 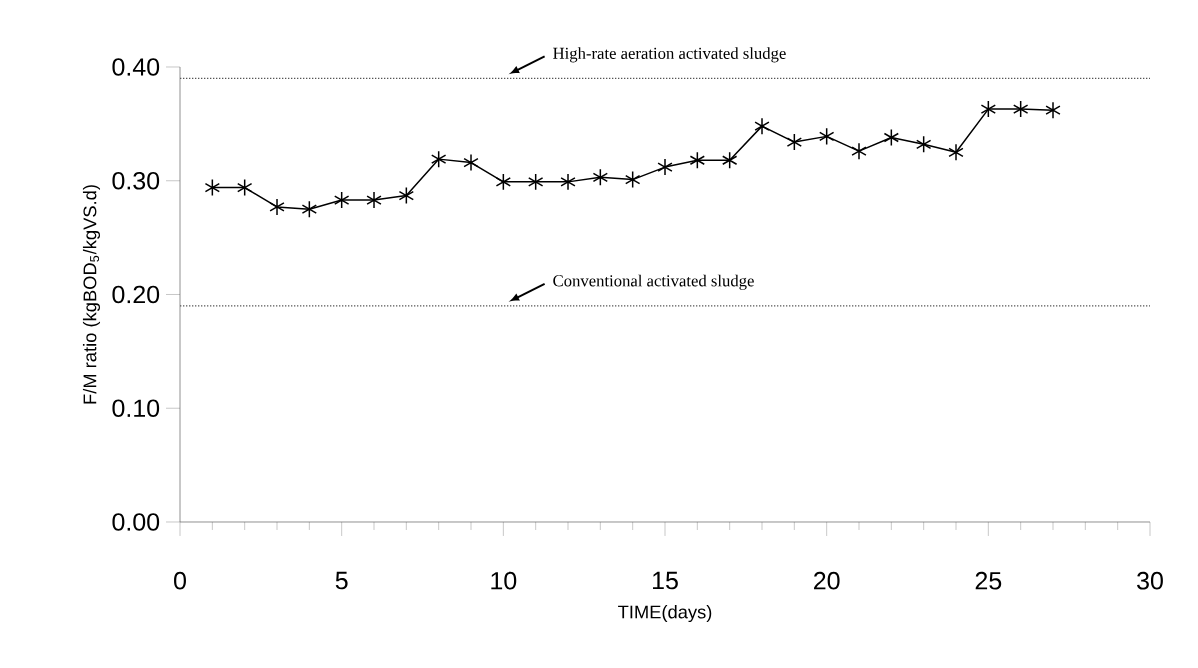 What do you see at coordinates (136, 522) in the screenshot?
I see `y-tick-label: 0.00` at bounding box center [136, 522].